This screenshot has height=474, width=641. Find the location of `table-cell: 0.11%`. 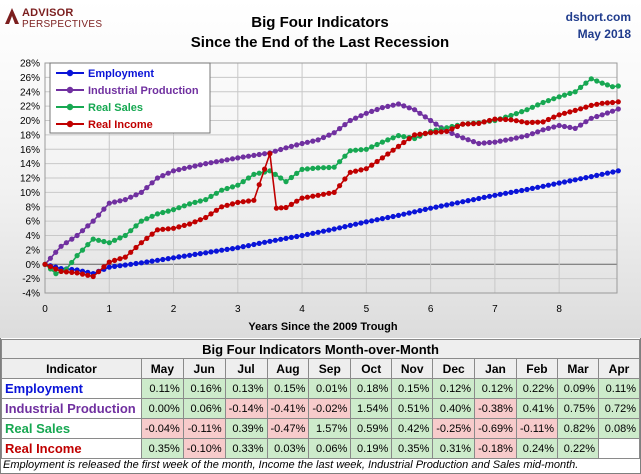

table-cell: 0.11% is located at coordinates (162, 388).